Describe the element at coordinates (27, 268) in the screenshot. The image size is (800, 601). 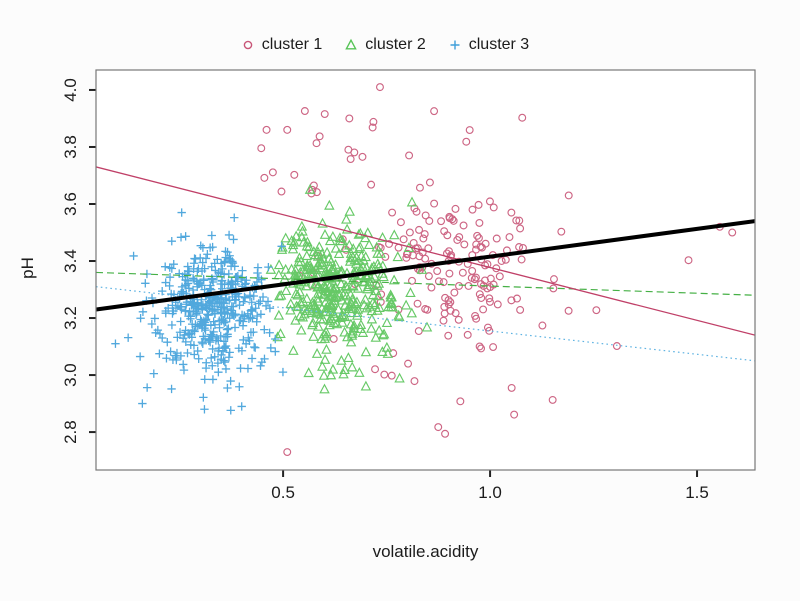
I see `y-axis-title: pH` at that location.